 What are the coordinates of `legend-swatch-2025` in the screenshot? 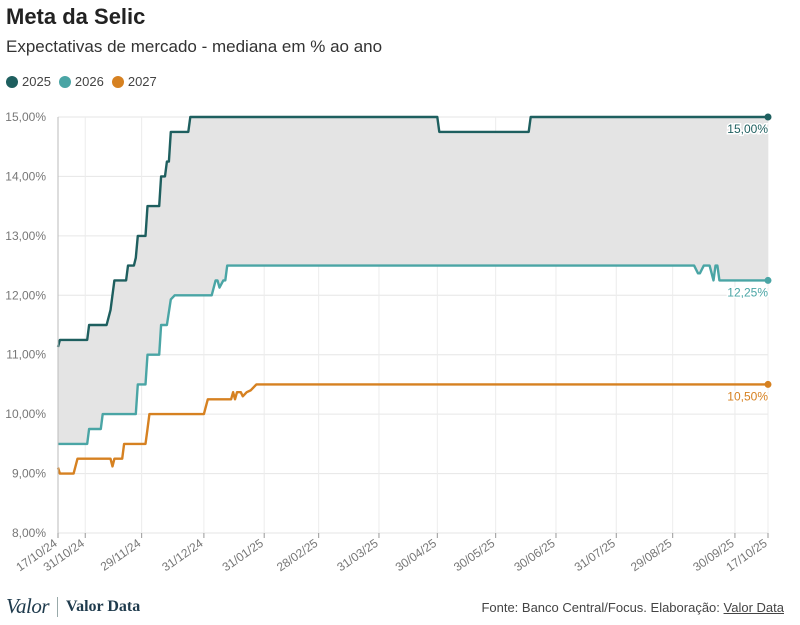 It's located at (12, 81).